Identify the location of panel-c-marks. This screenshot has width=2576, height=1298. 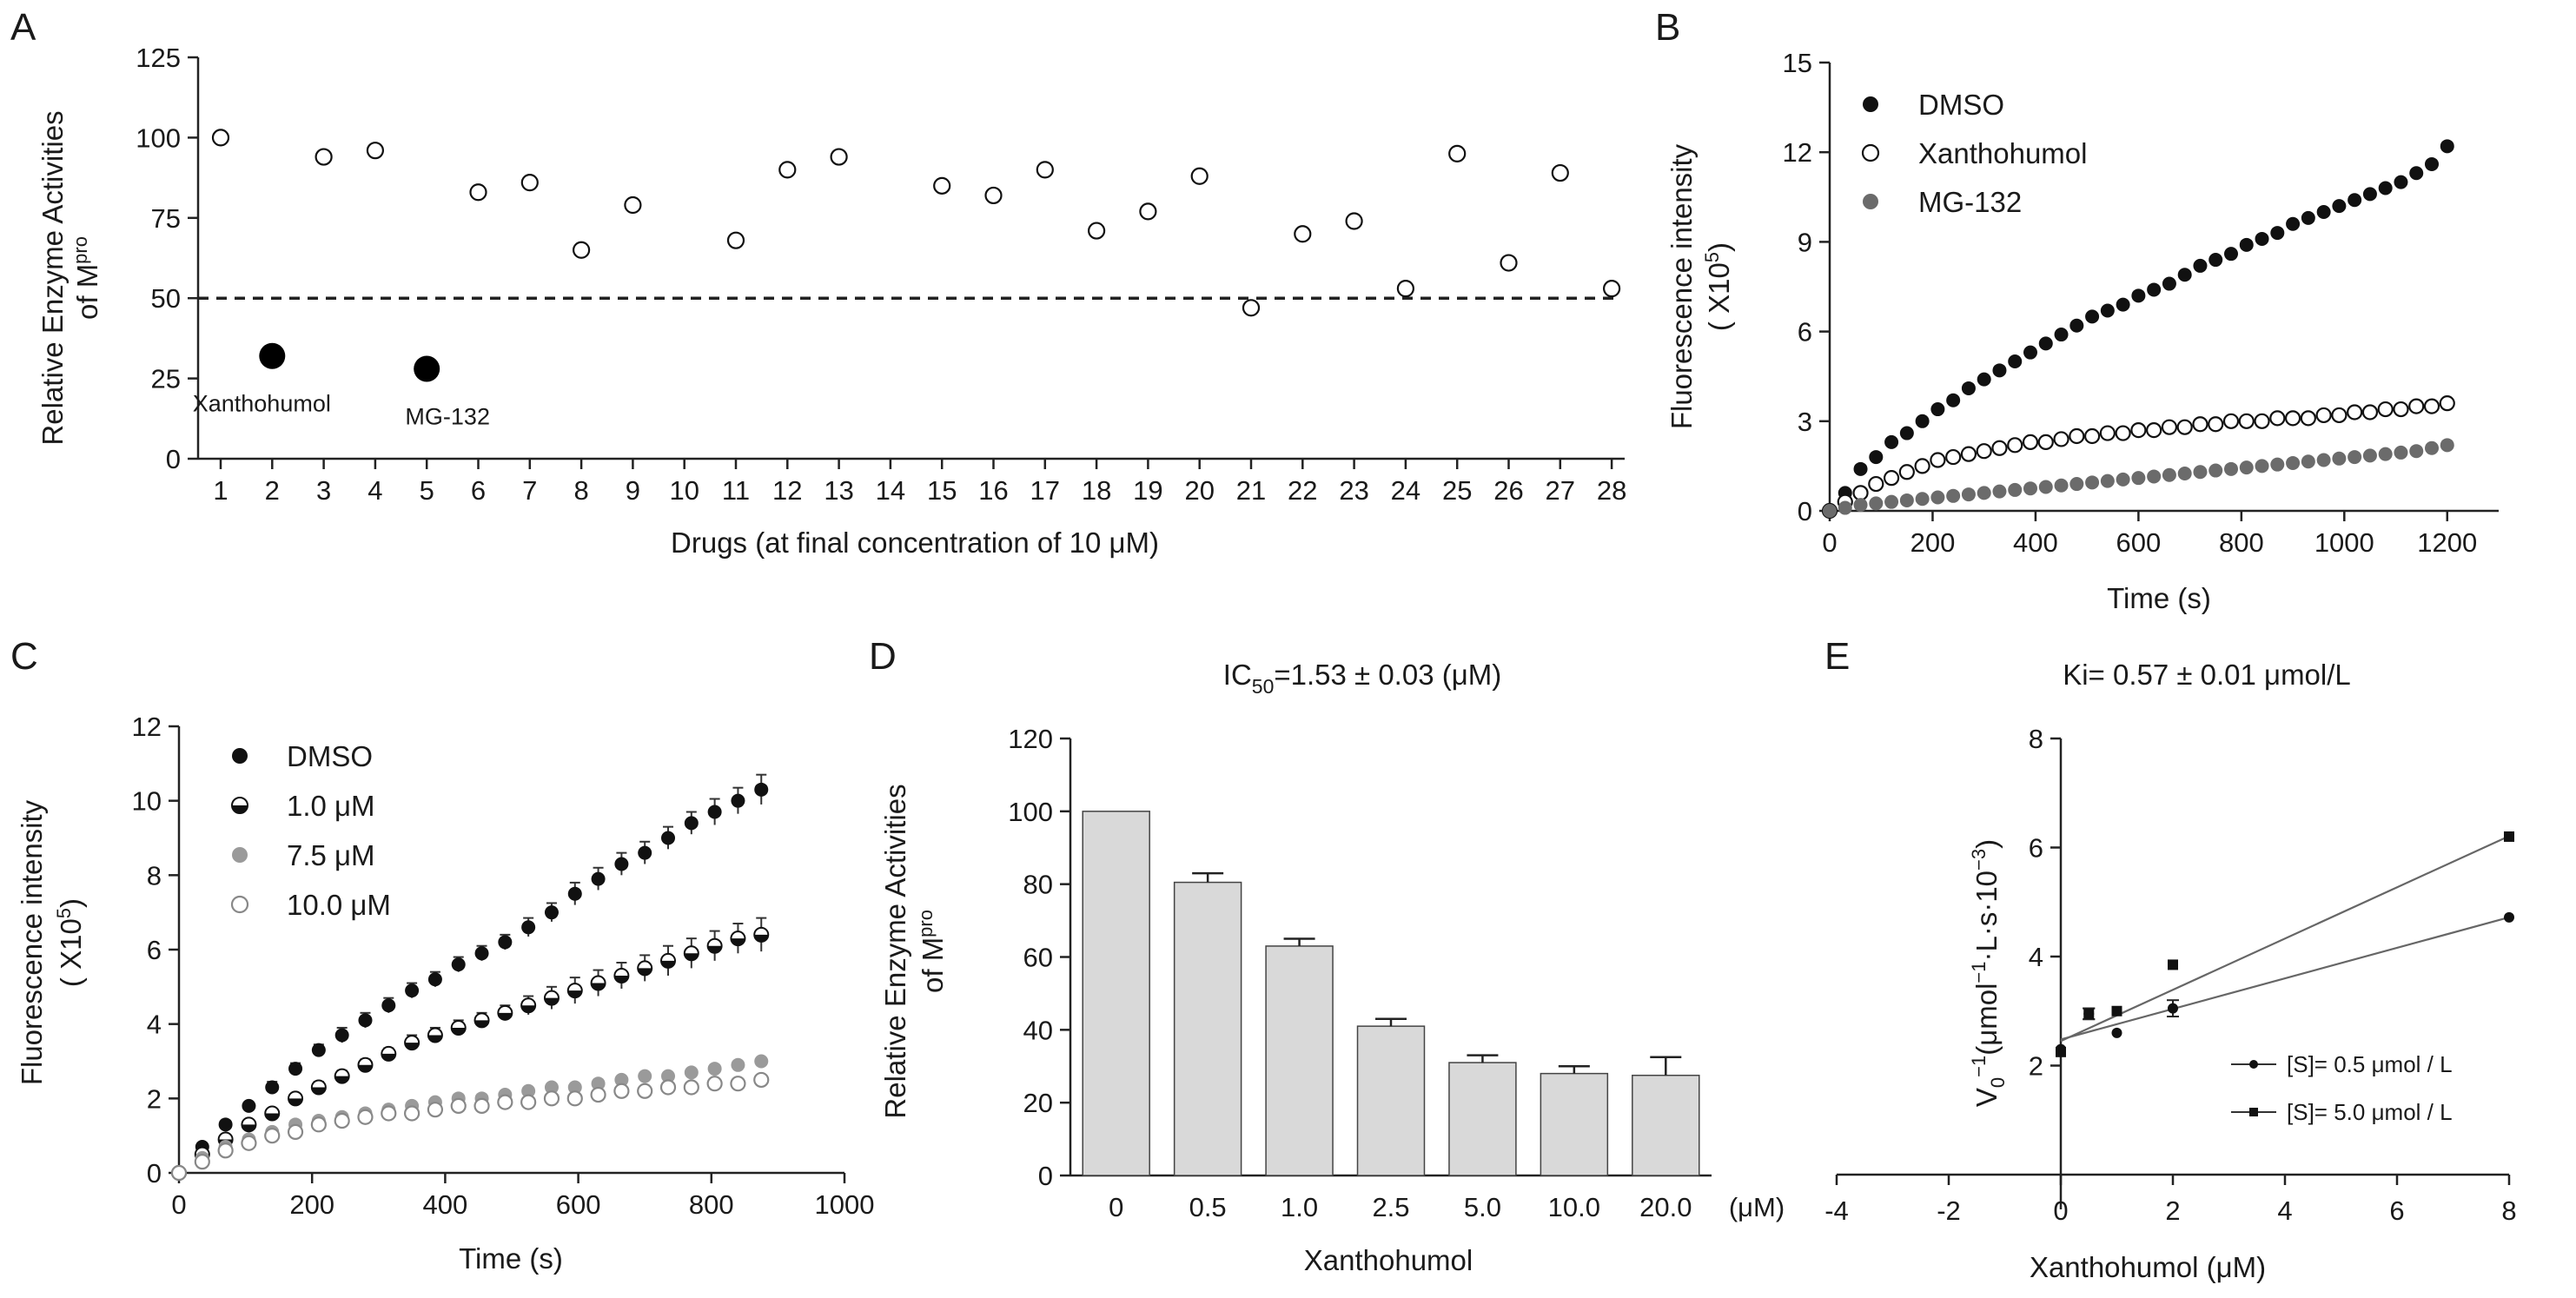
(470, 978).